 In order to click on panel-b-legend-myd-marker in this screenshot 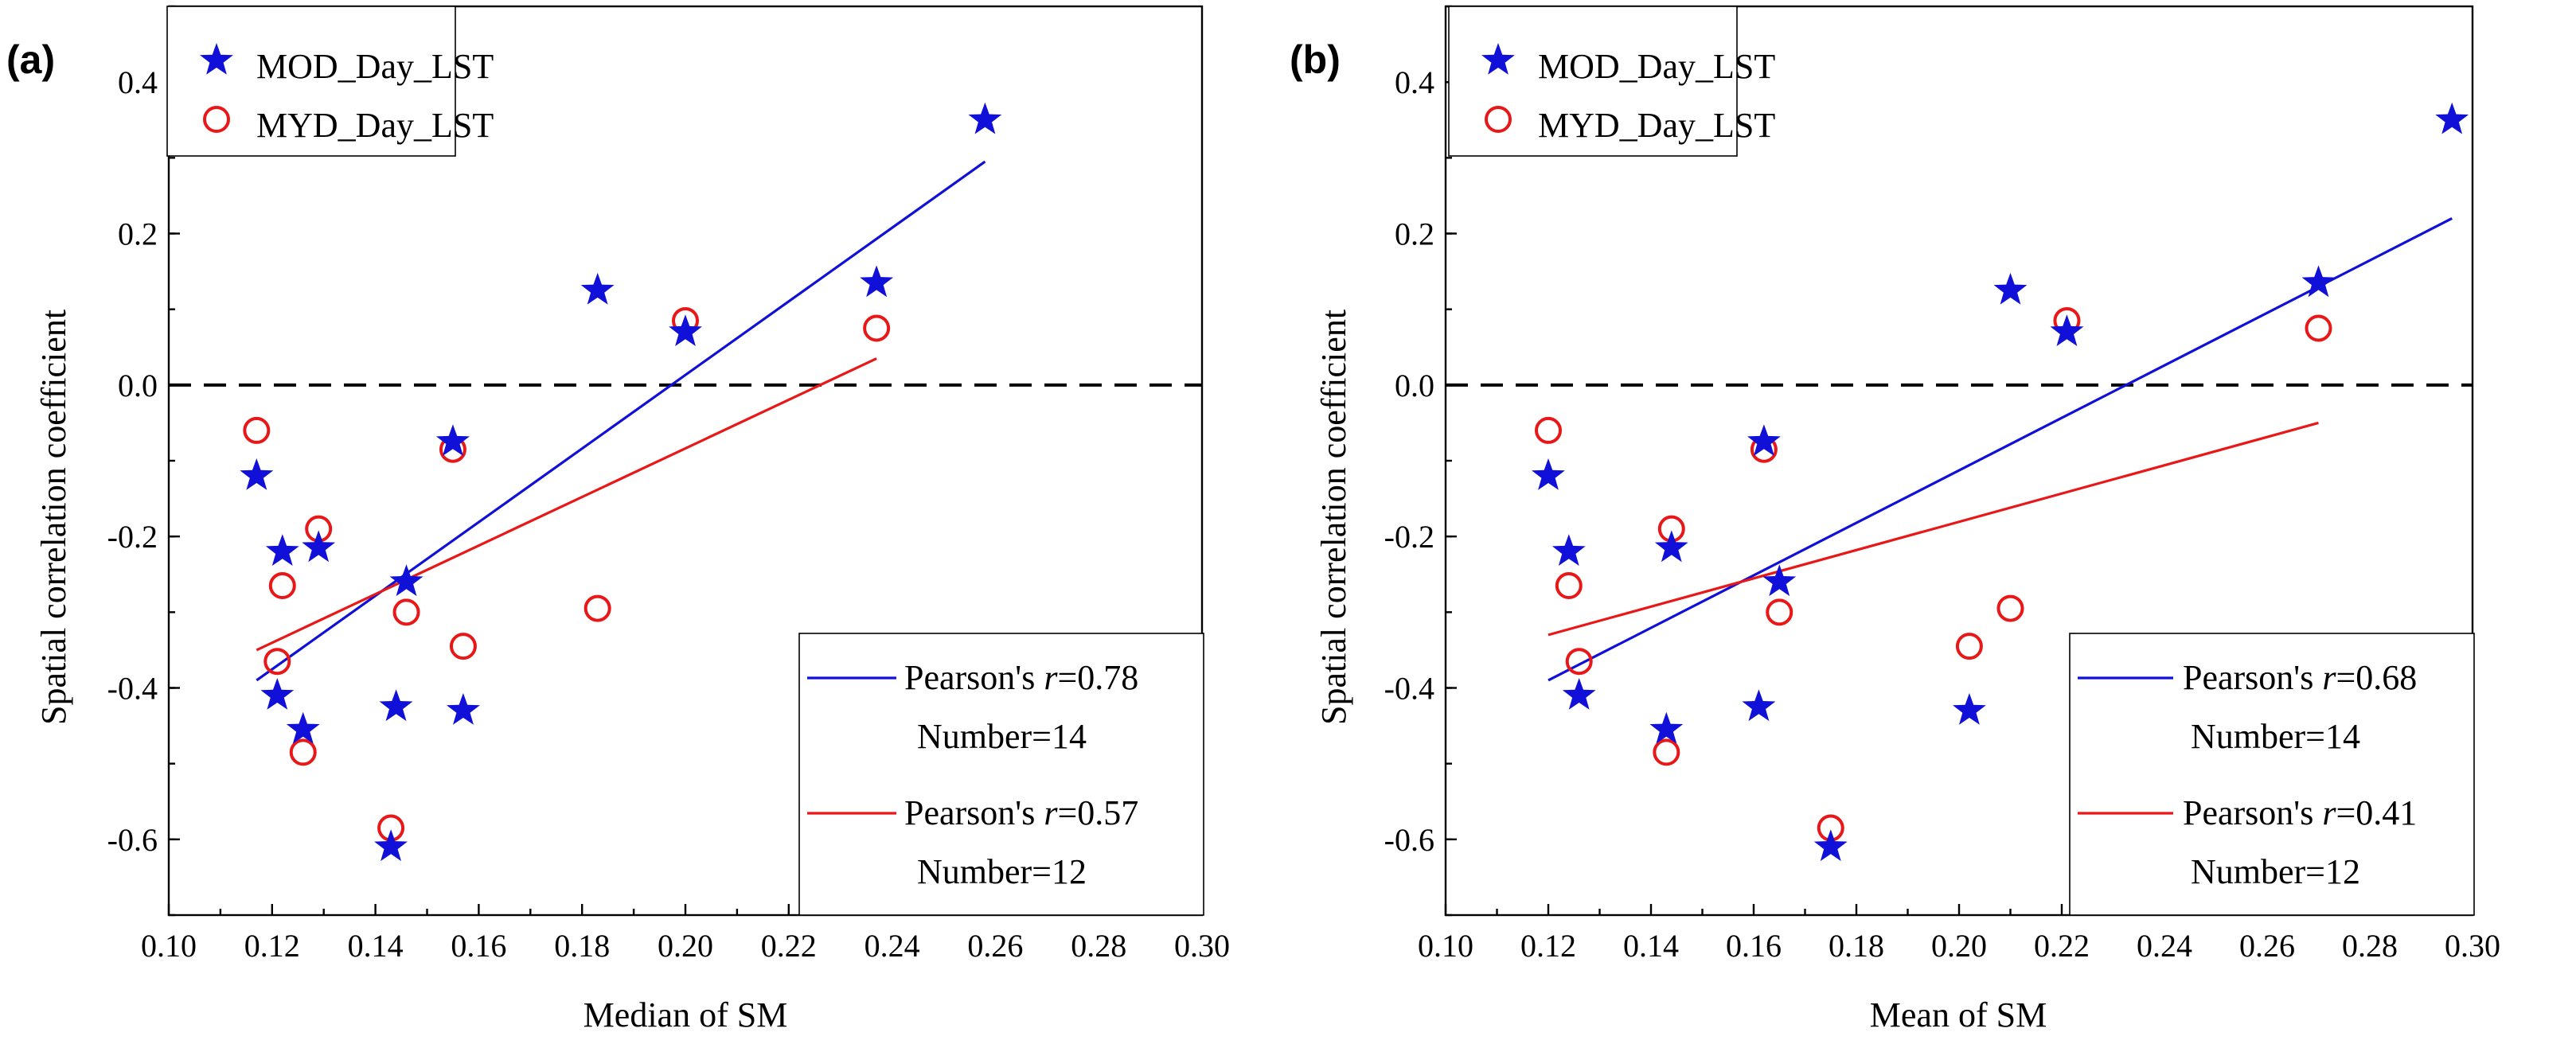, I will do `click(1498, 119)`.